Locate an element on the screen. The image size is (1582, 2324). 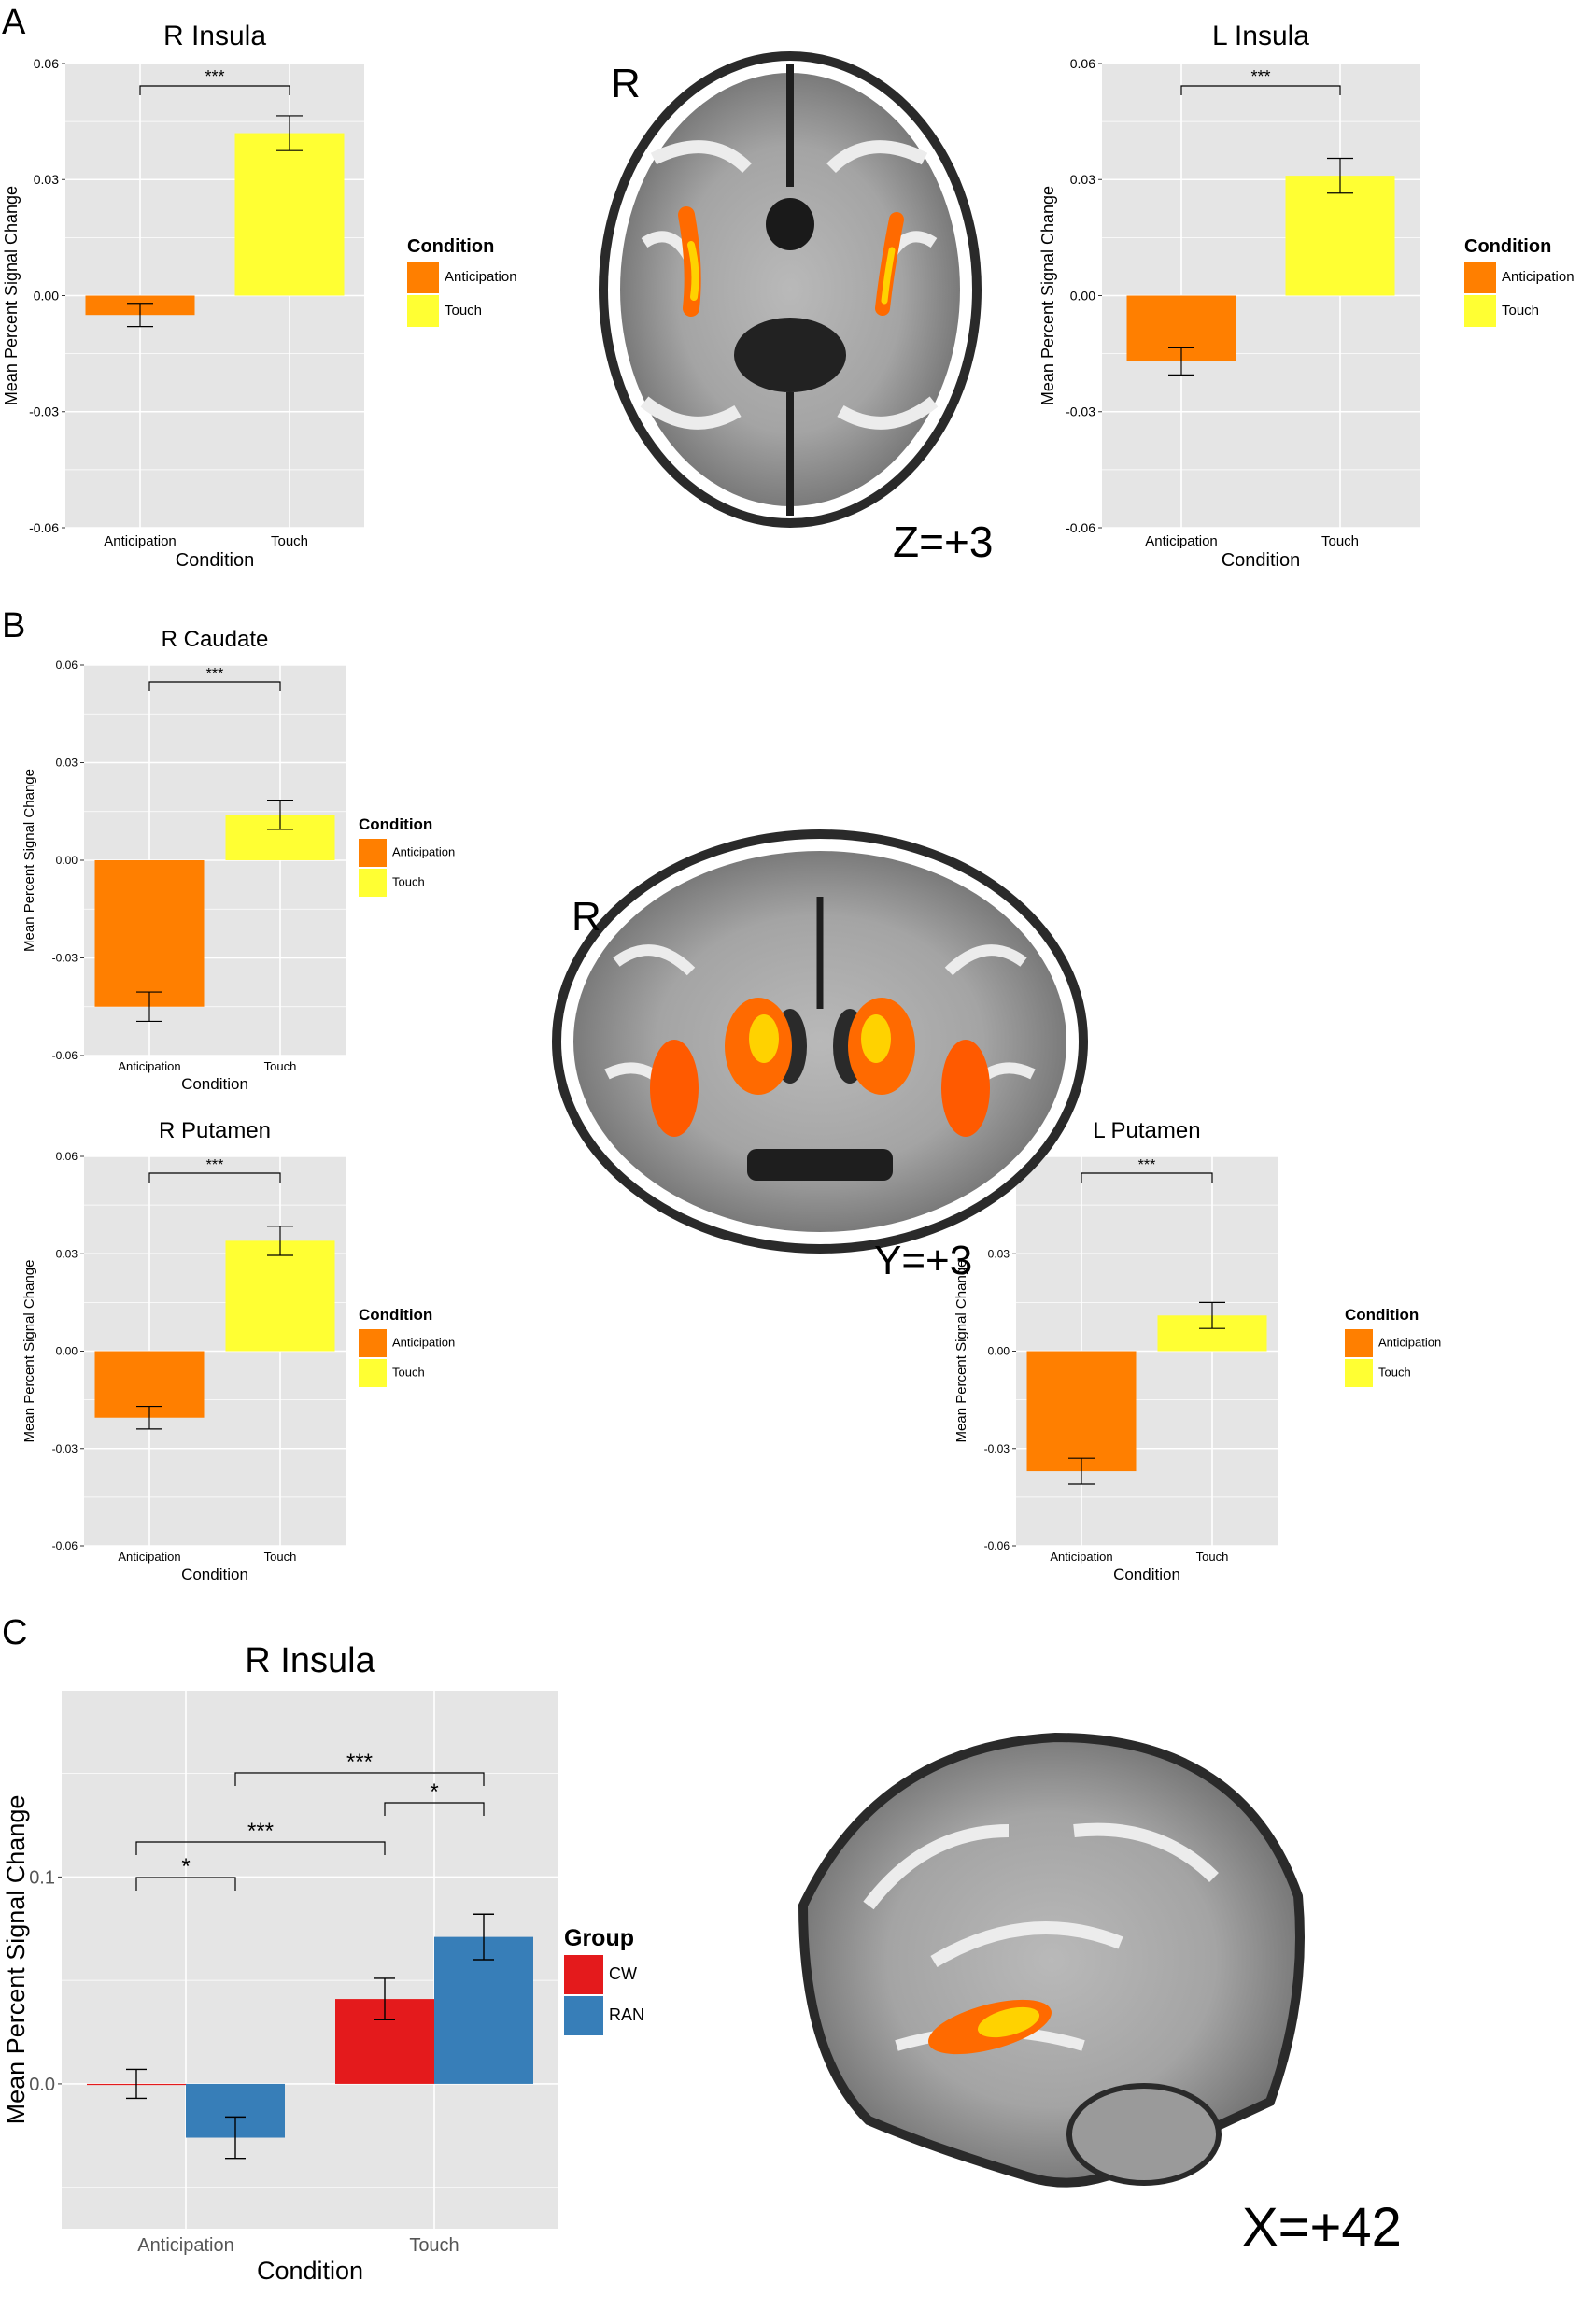
brain-axial-slice: R Z=+3 is located at coordinates (796, 308).